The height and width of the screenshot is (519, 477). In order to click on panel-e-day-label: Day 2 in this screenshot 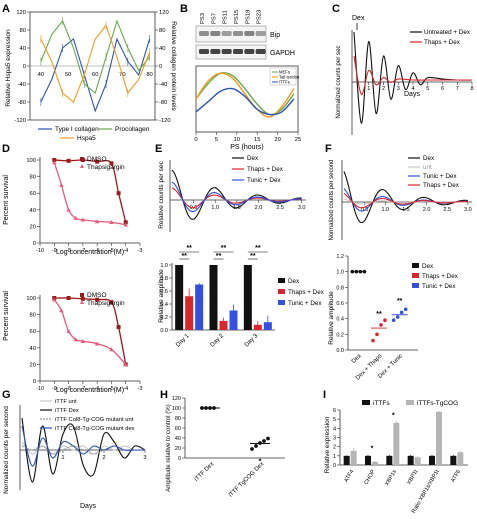, I will do `click(218, 341)`.